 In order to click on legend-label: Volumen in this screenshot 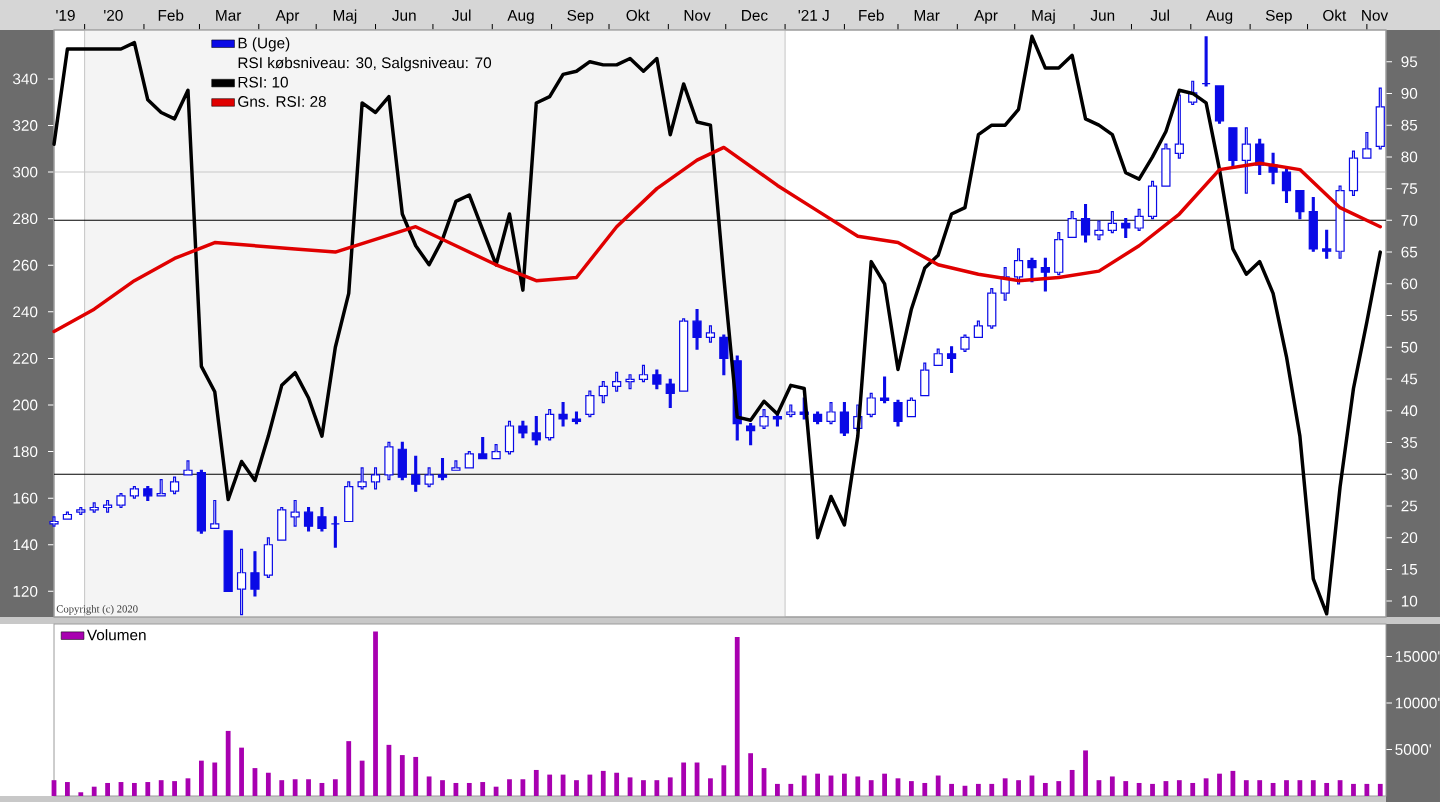, I will do `click(116, 635)`.